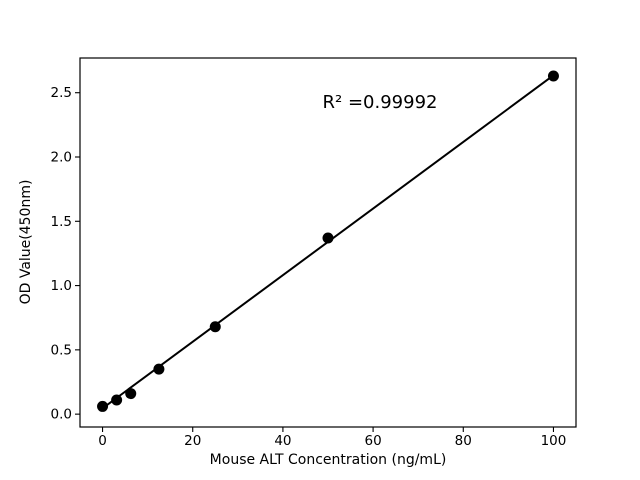 The width and height of the screenshot is (640, 480). I want to click on y-axis-label: OD Value(450nm), so click(26, 242).